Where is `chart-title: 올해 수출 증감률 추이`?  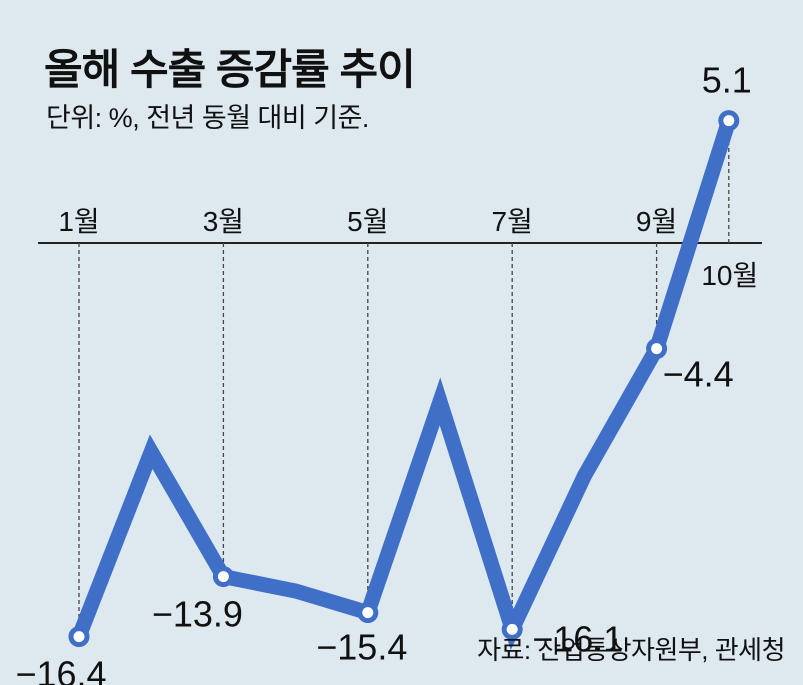 chart-title: 올해 수출 증감률 추이 is located at coordinates (230, 69).